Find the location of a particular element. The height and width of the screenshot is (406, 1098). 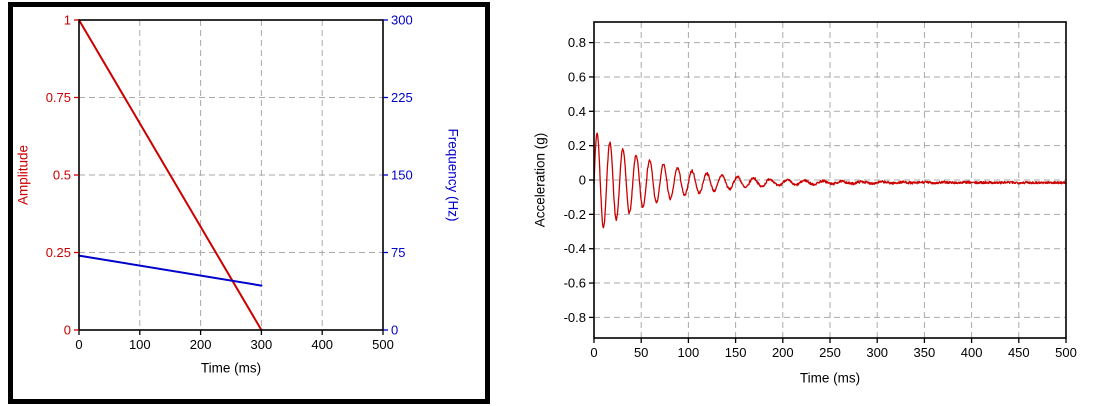

x-tick-label: 50 is located at coordinates (641, 352).